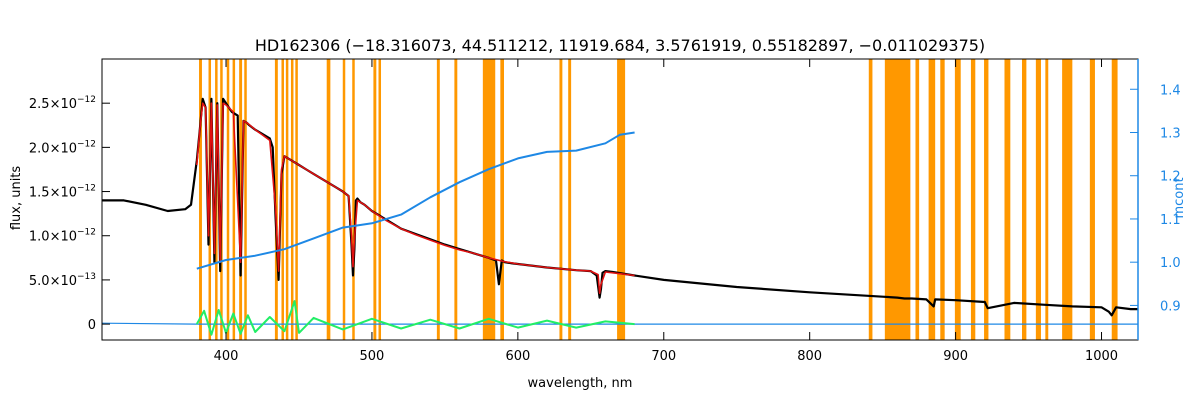 The image size is (1200, 400). I want to click on x-axis-title: wavelength, nm, so click(580, 383).